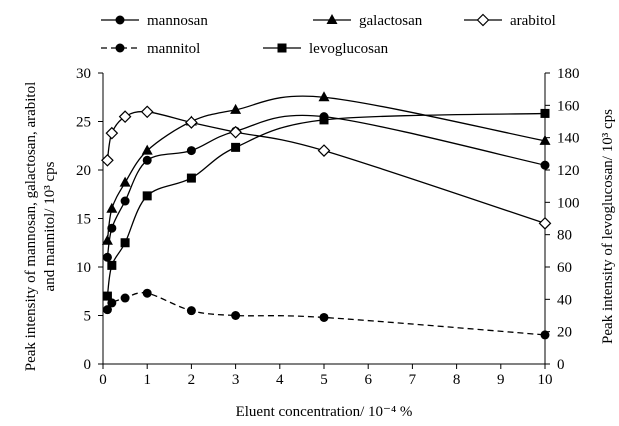 The image size is (619, 426). I want to click on legend-label: arabitol, so click(533, 21).